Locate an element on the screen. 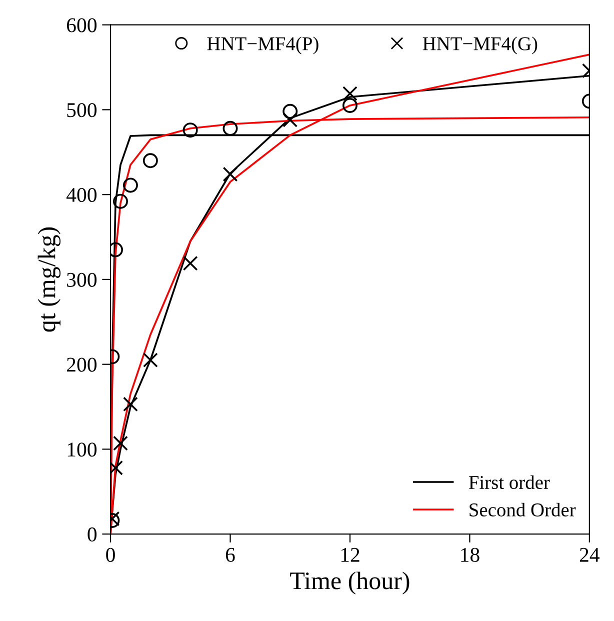  y-tick-label: 300 is located at coordinates (82, 279).